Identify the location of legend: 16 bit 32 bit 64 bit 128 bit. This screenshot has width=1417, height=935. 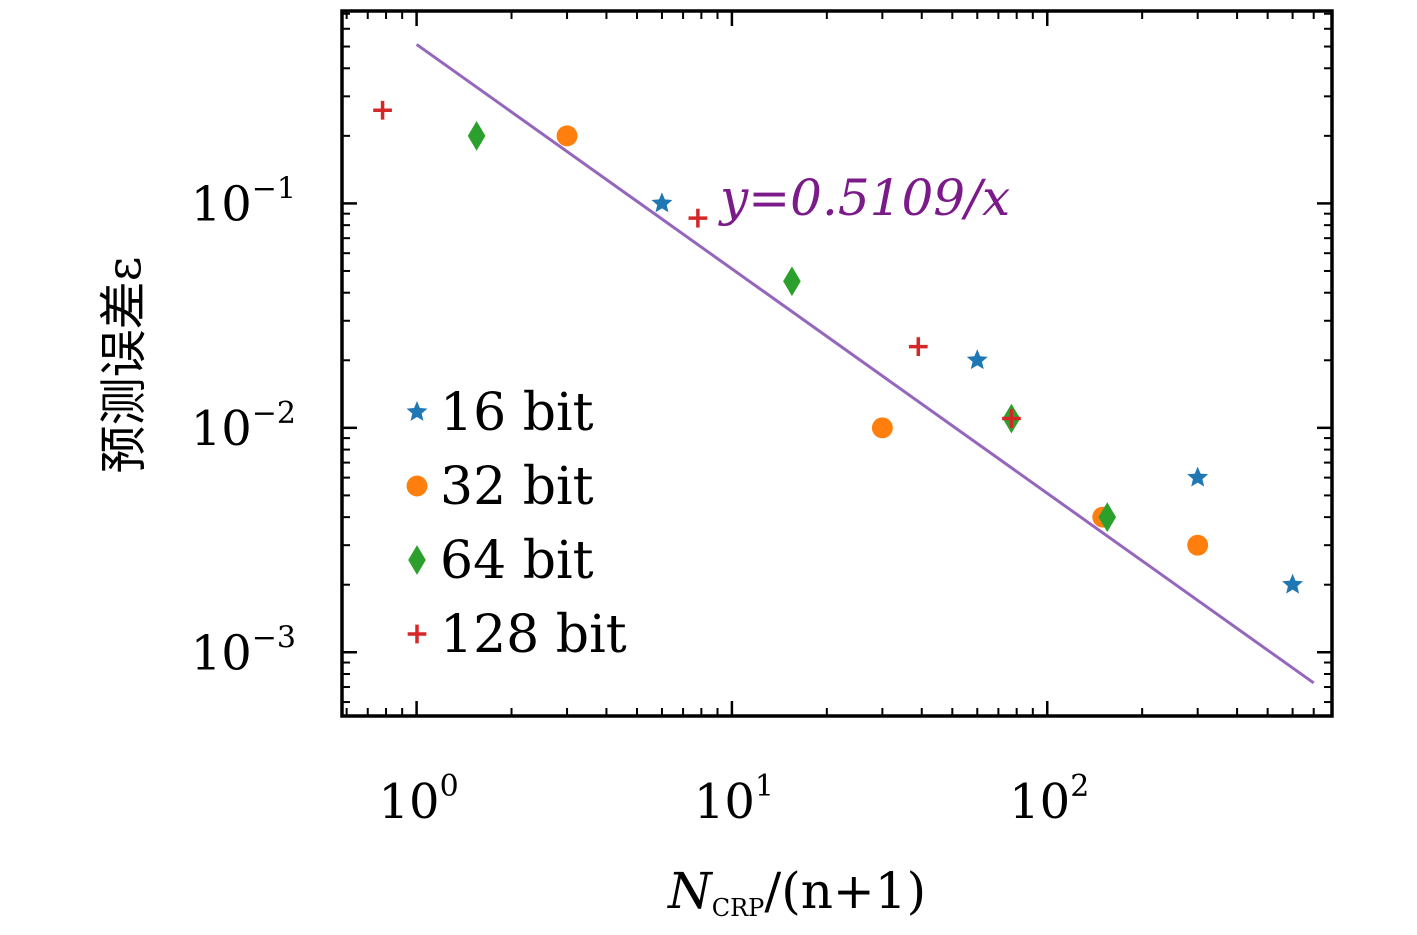
(516, 524).